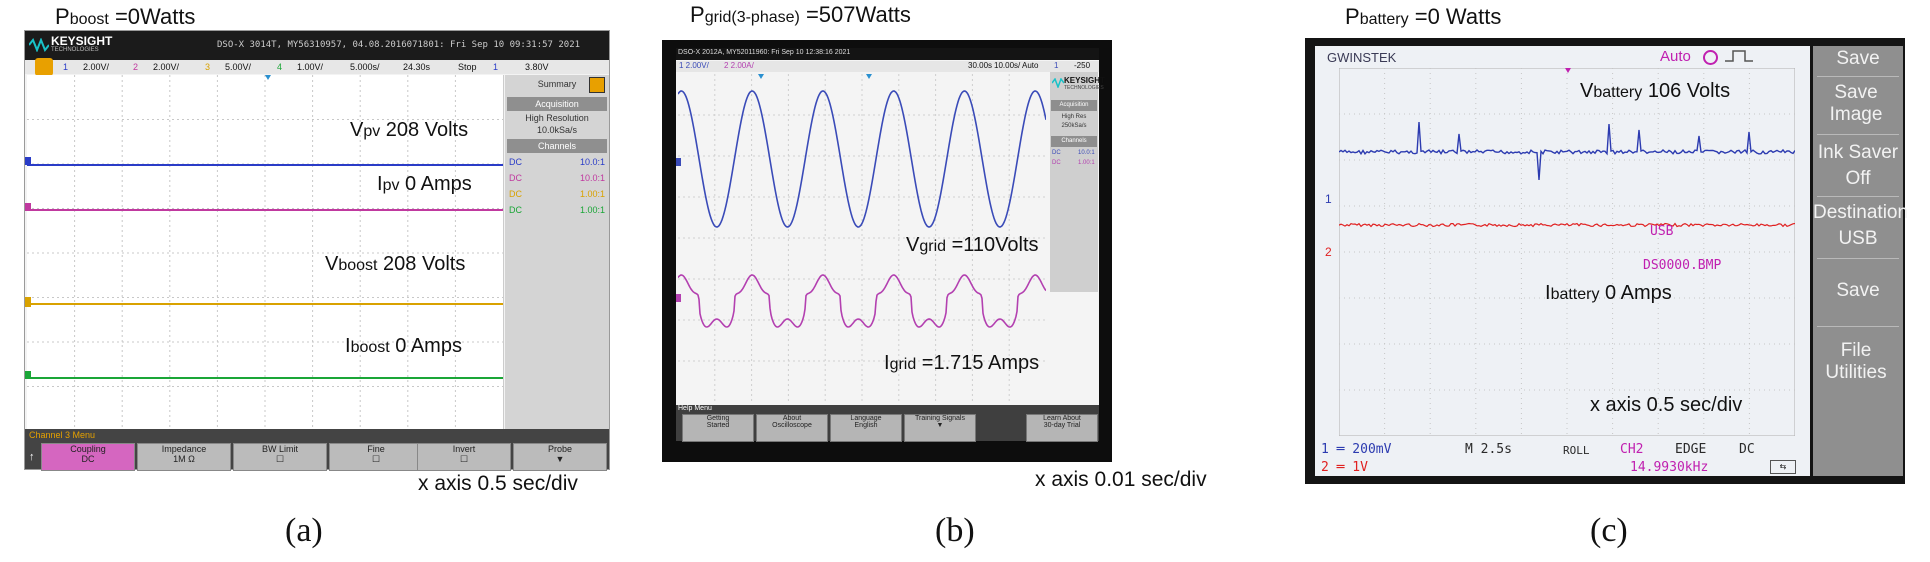 This screenshot has width=1930, height=562. What do you see at coordinates (1861, 212) in the screenshot?
I see `softkey-destination: Destination` at bounding box center [1861, 212].